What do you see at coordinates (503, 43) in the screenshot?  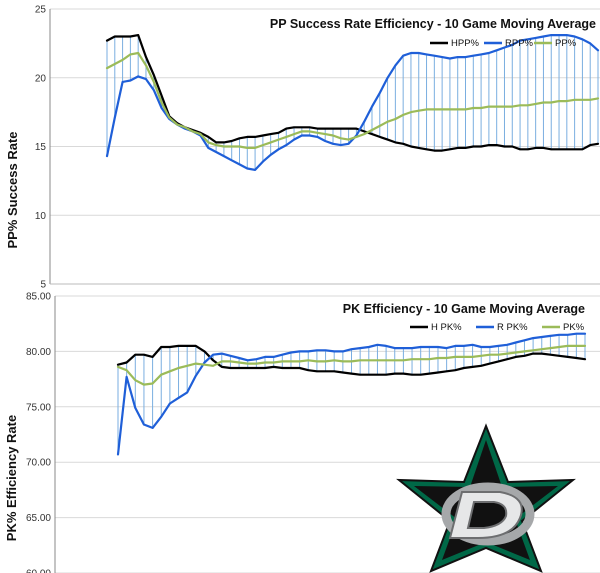 I see `pp-legend: HPP% RPP% PP%` at bounding box center [503, 43].